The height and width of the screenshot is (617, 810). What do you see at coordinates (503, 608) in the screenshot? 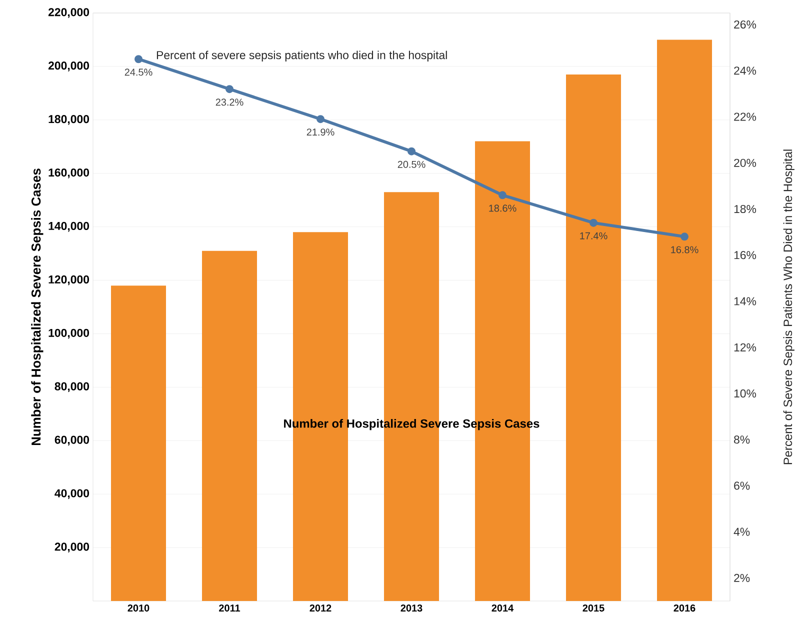
I see `x-tick-label: 2014` at bounding box center [503, 608].